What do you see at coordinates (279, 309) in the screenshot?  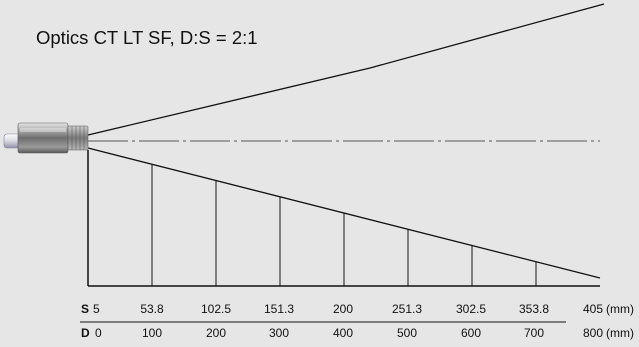 I see `s-value: 151.3` at bounding box center [279, 309].